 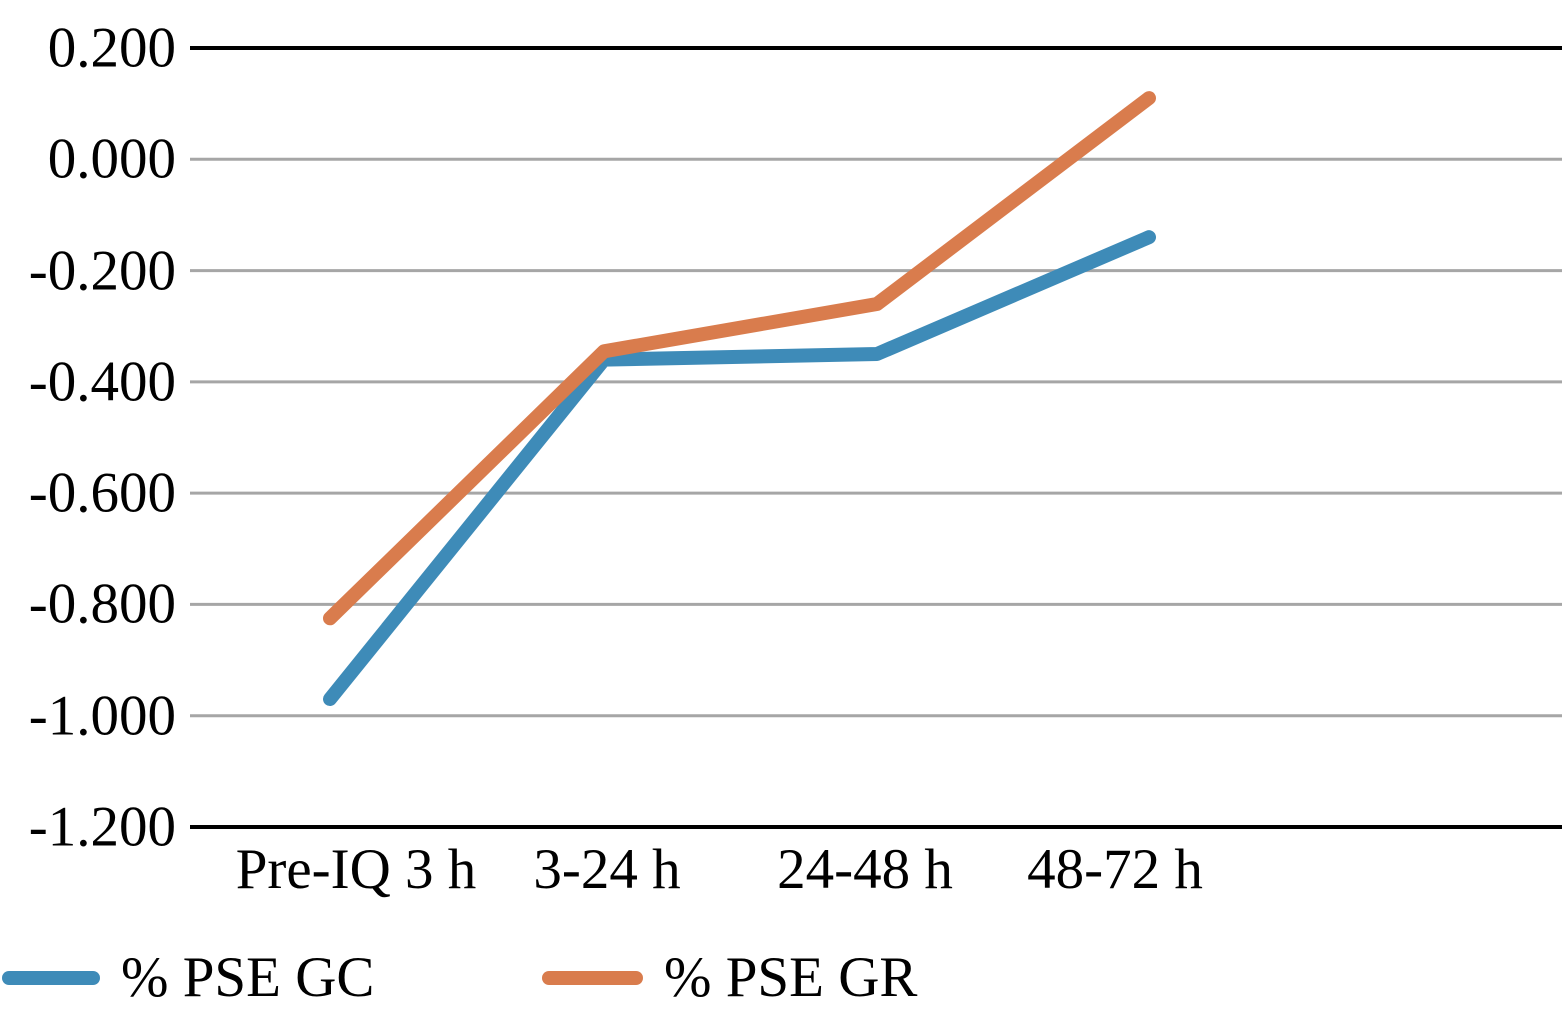 I want to click on y-tick-label: -0.400, so click(x=102, y=382).